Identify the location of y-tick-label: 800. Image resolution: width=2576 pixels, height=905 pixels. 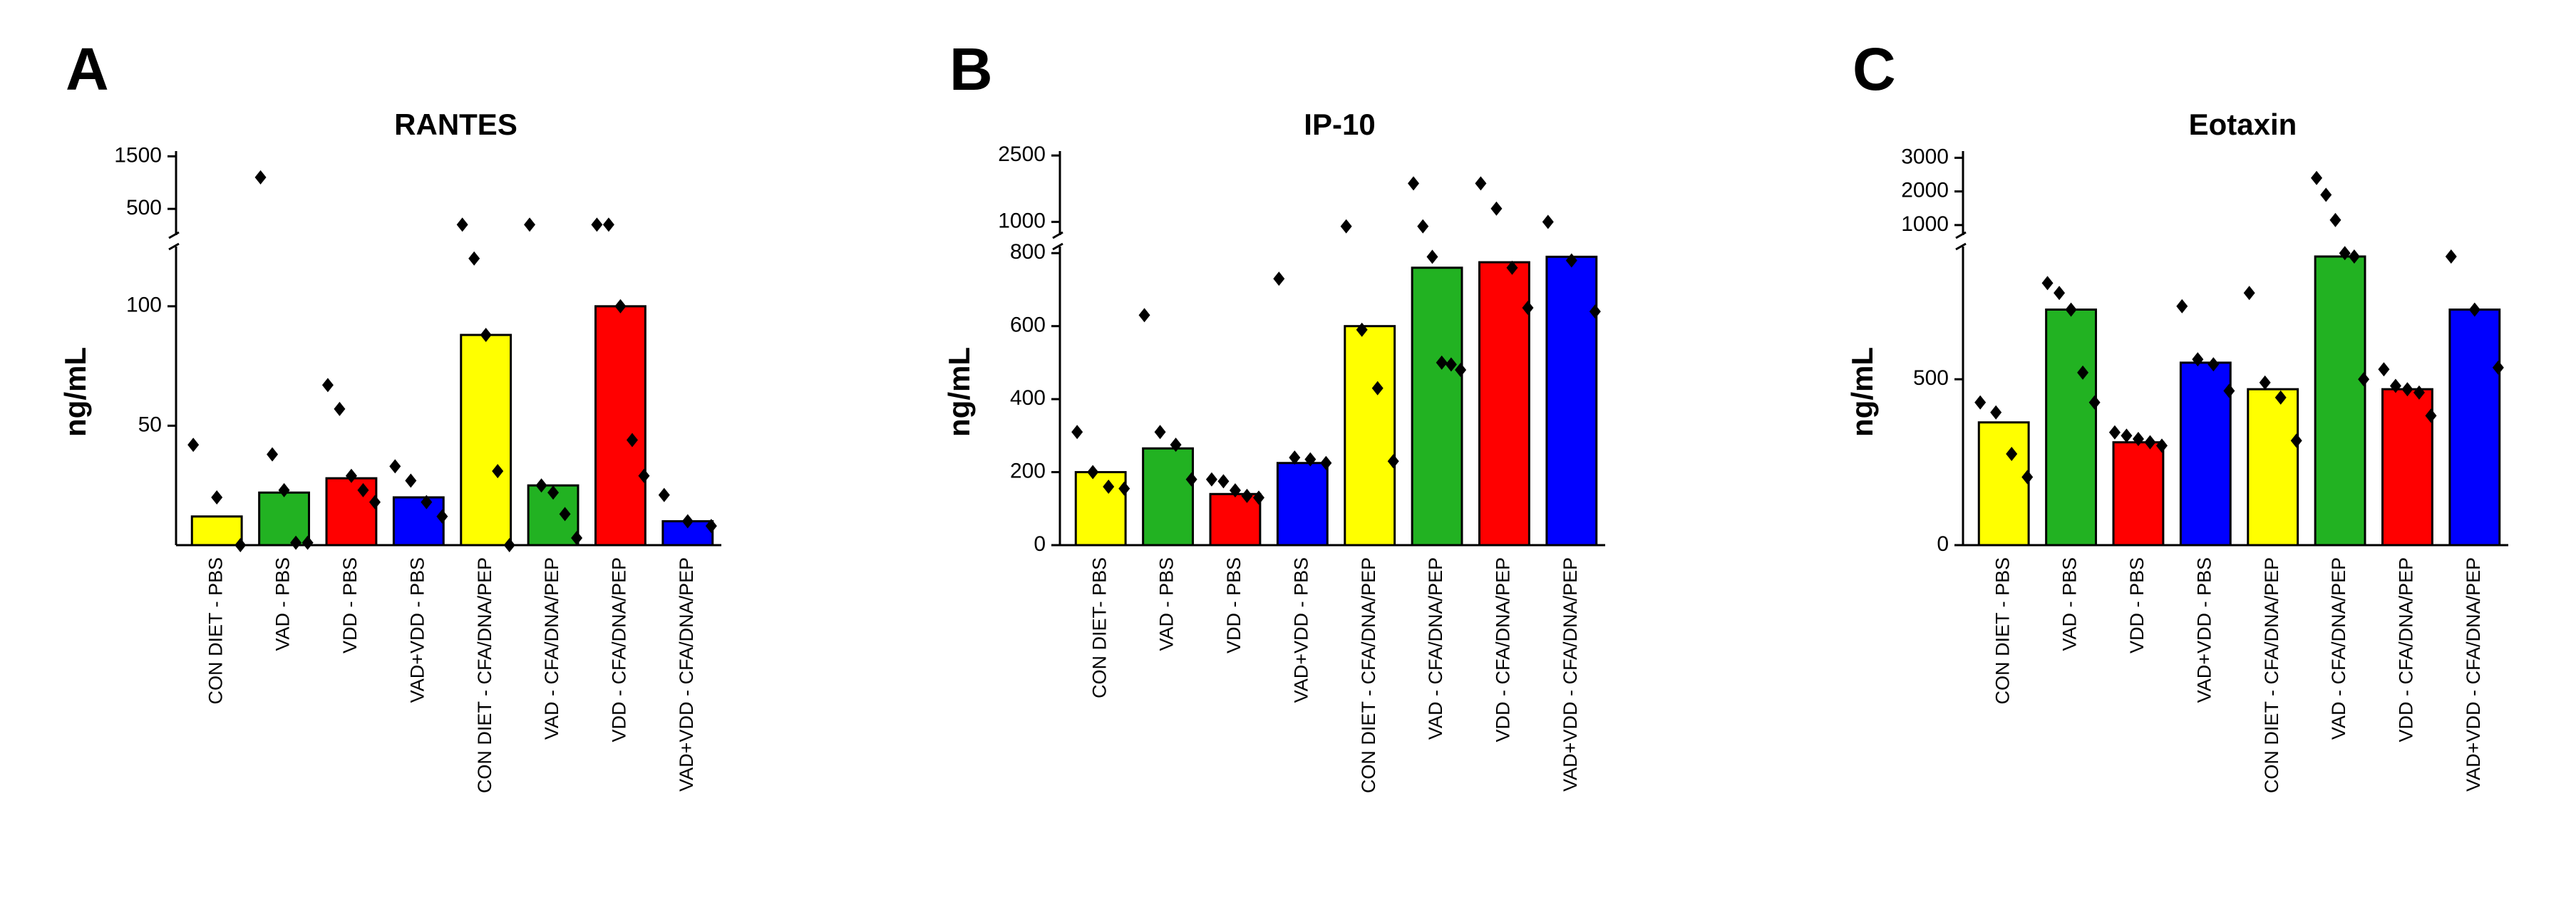
(1028, 252).